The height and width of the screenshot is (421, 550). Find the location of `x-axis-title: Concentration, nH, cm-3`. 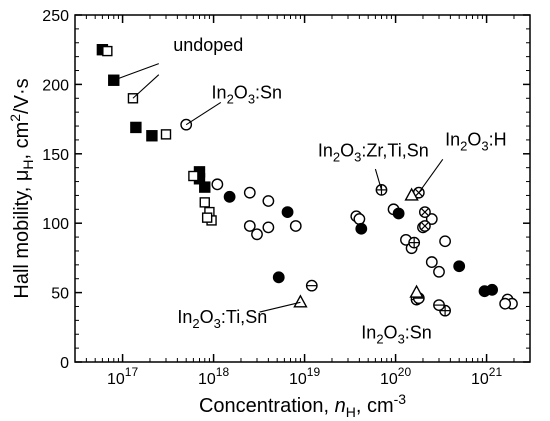

x-axis-title: Concentration, nH, cm-3 is located at coordinates (302, 405).